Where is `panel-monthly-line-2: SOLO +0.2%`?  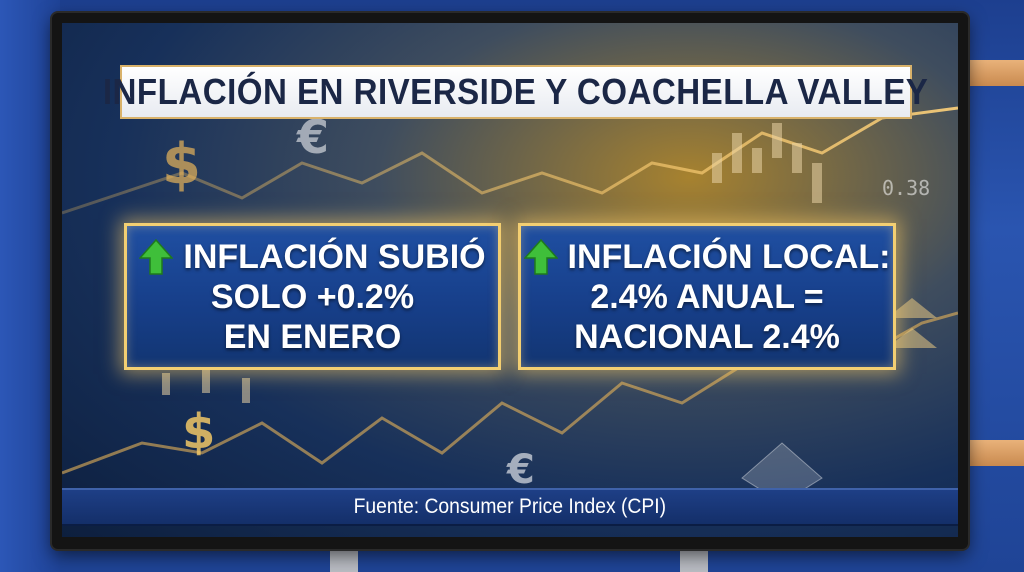 panel-monthly-line-2: SOLO +0.2% is located at coordinates (312, 296).